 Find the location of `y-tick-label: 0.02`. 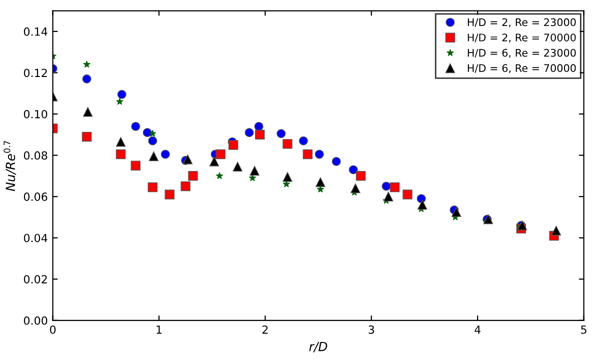

y-tick-label: 0.02 is located at coordinates (35, 279).